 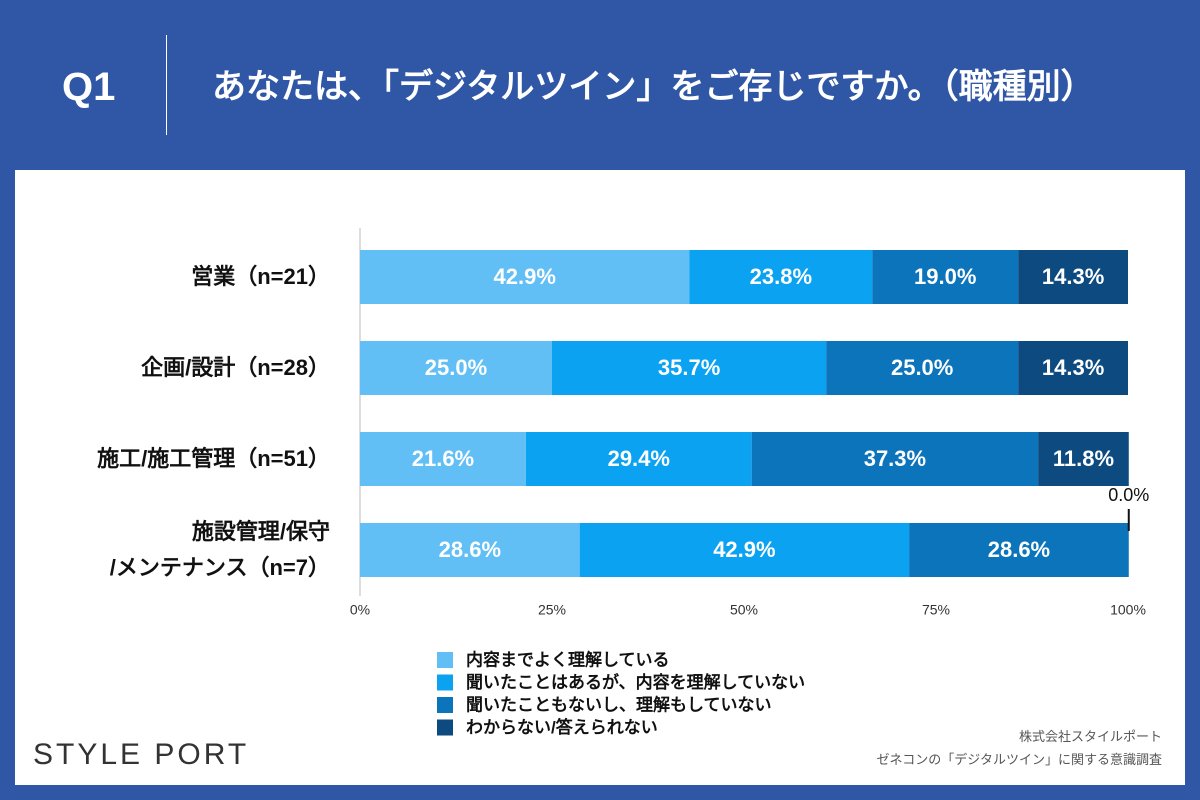 What do you see at coordinates (1128, 495) in the screenshot?
I see `value-label: 0.0%` at bounding box center [1128, 495].